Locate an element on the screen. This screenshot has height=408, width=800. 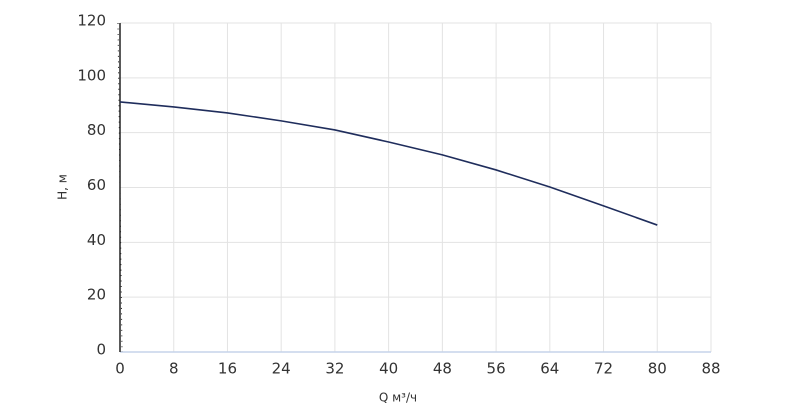
x-tick-label: 0 is located at coordinates (120, 369).